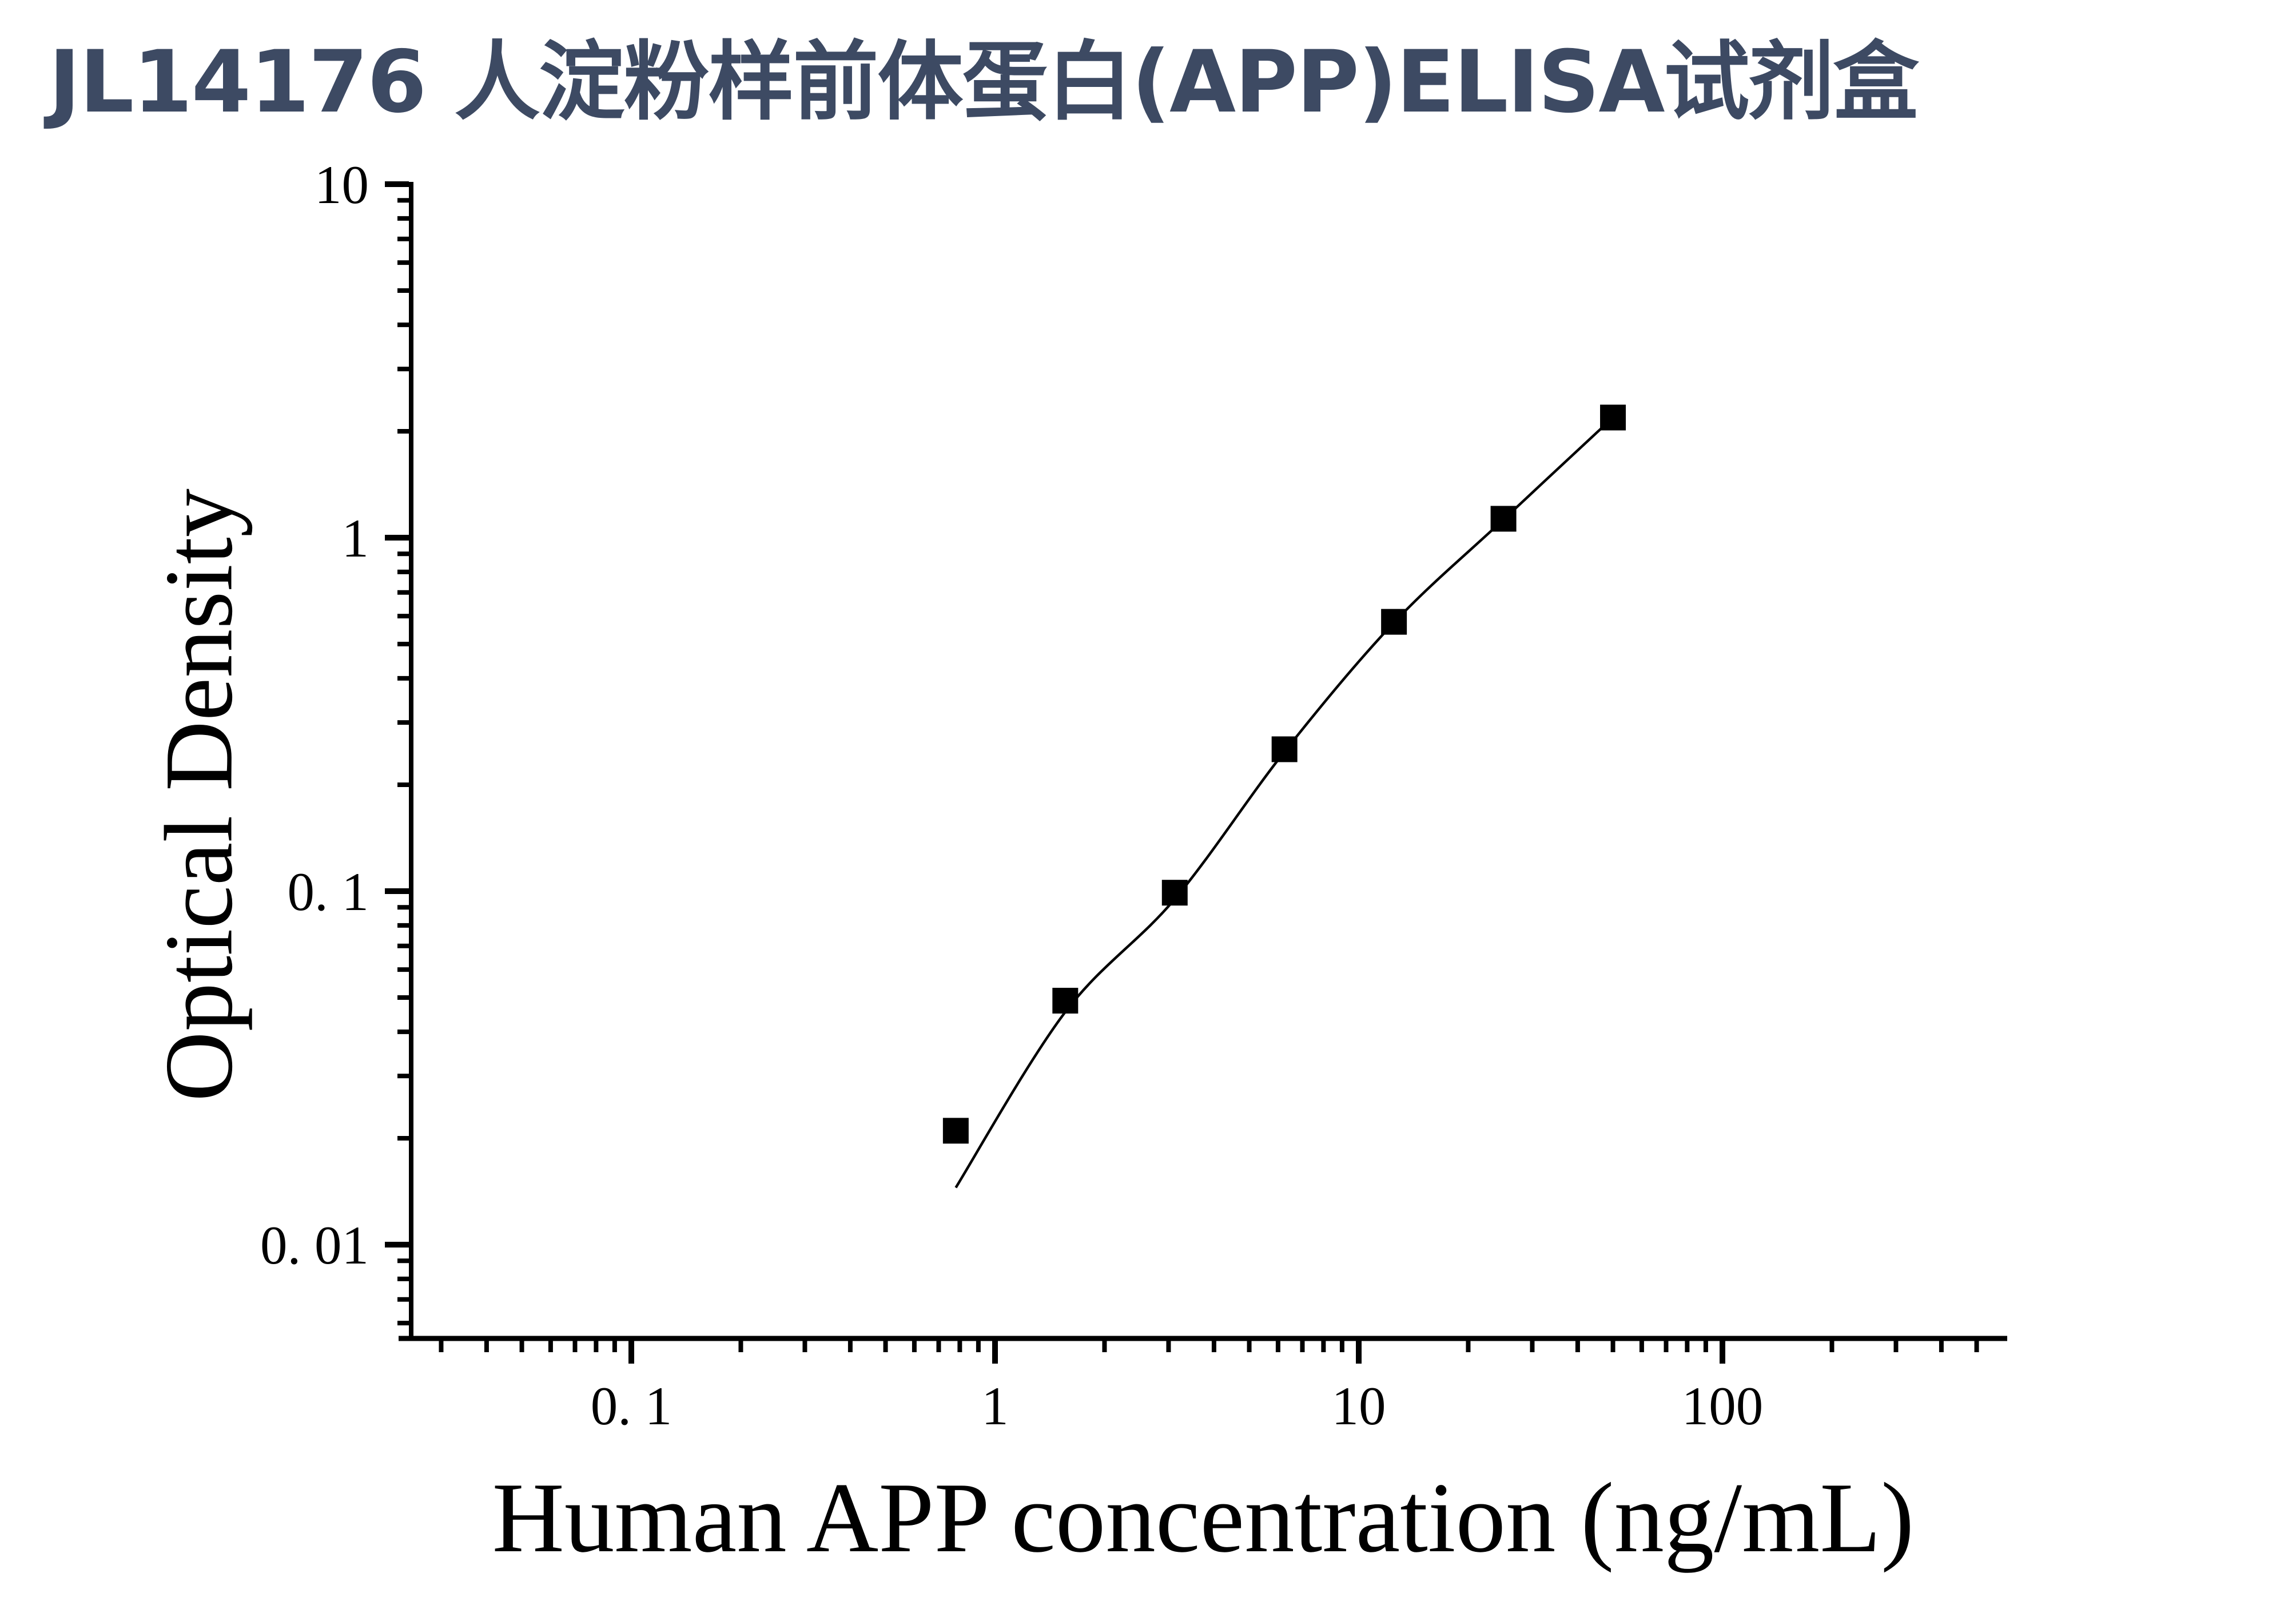  I want to click on x-axis-tick-label: 10, so click(1359, 1406).